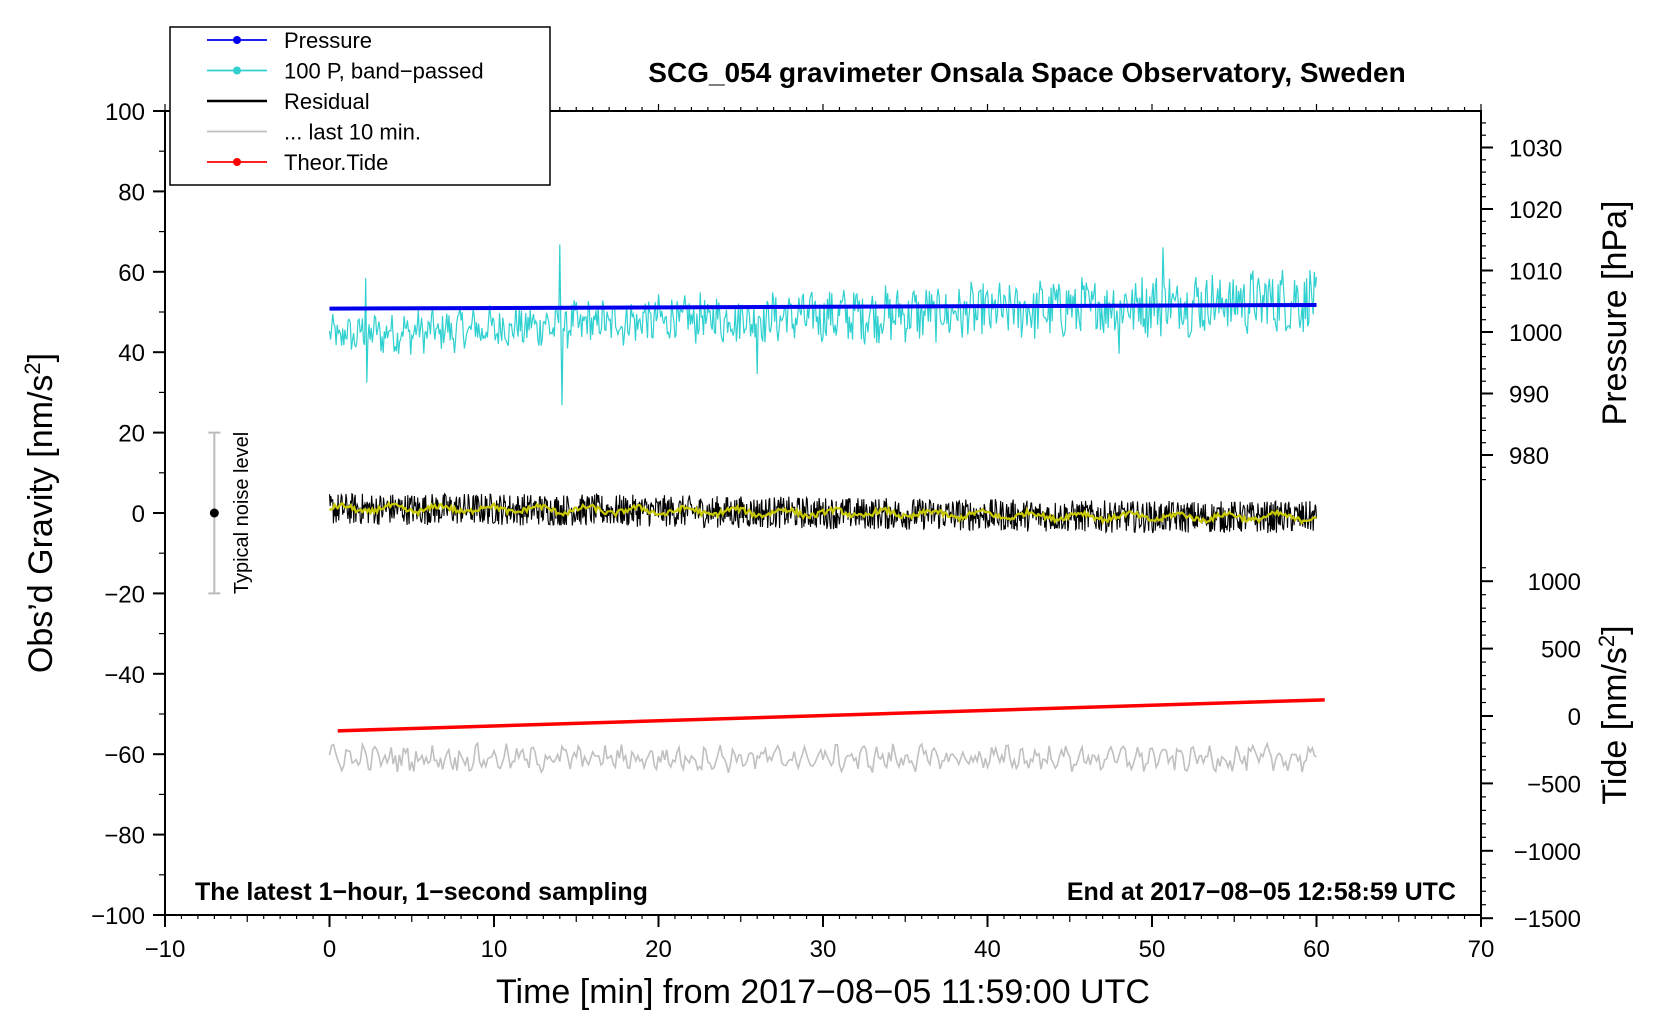 The image size is (1660, 1020). What do you see at coordinates (41, 524) in the screenshot?
I see `gravity-axis-title-main: Obs’d Gravity [nm/s` at bounding box center [41, 524].